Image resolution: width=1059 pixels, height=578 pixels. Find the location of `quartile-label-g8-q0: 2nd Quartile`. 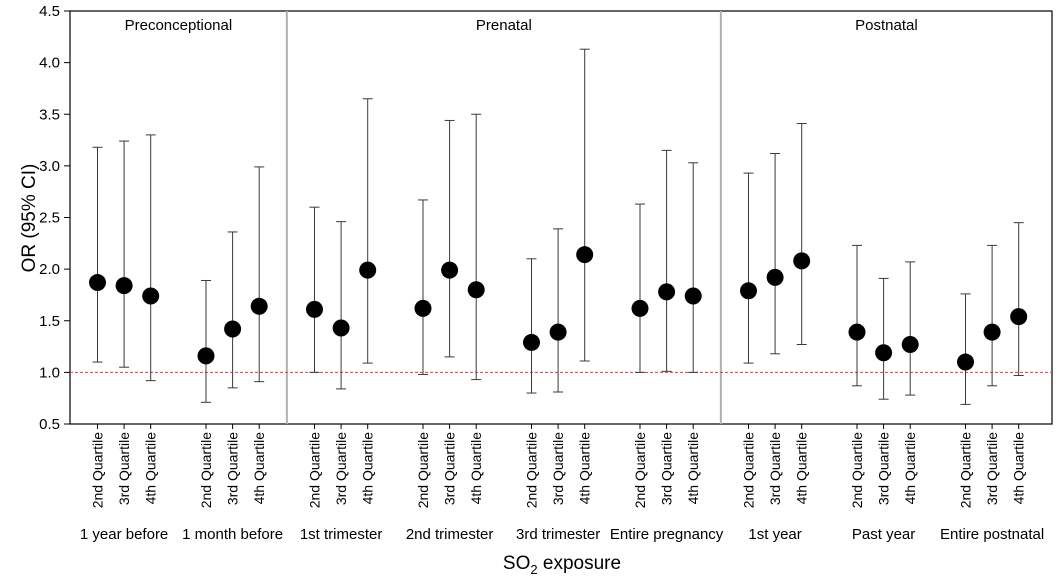

quartile-label-g8-q0: 2nd Quartile is located at coordinates (966, 470).